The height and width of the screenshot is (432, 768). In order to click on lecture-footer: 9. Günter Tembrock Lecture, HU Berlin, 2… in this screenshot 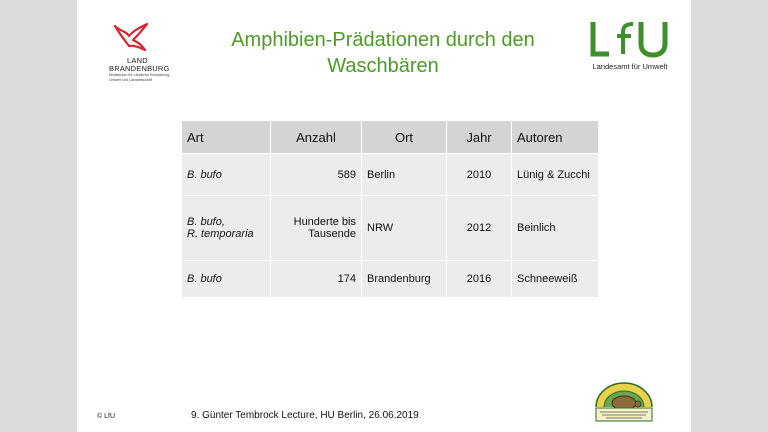, I will do `click(305, 415)`.